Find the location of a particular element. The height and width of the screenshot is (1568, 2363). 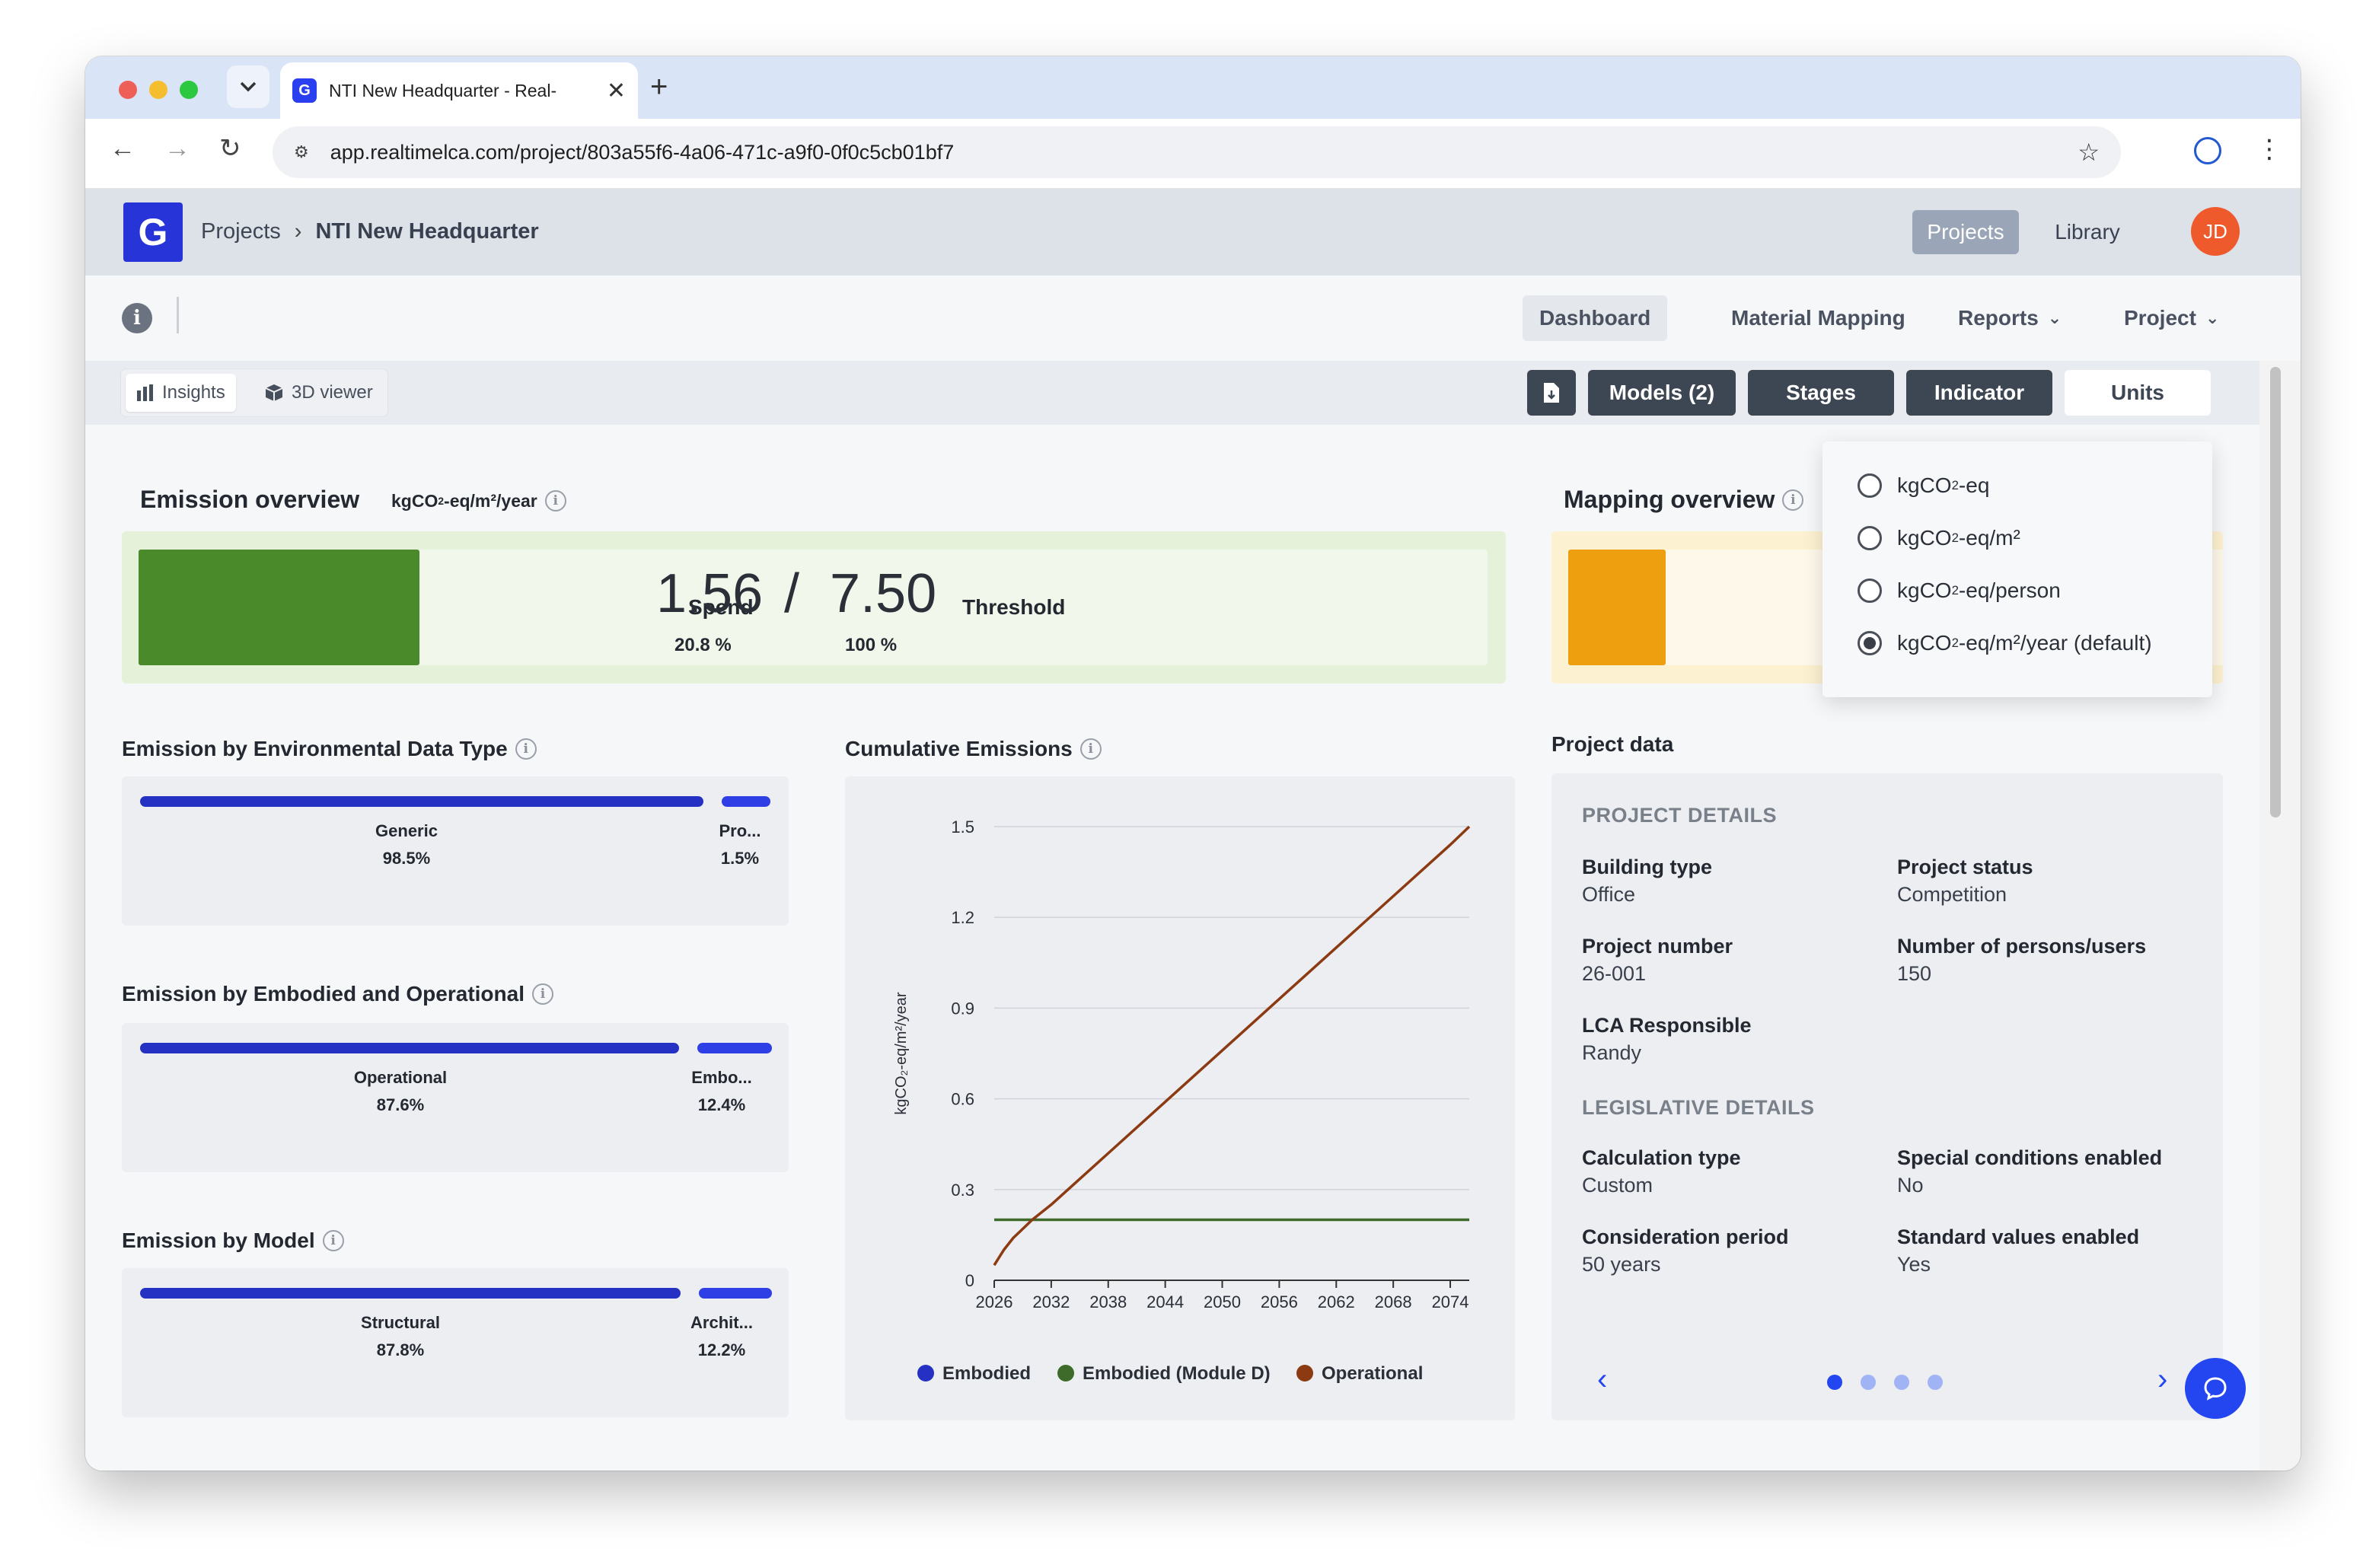

stages-button: Stages is located at coordinates (1821, 393).